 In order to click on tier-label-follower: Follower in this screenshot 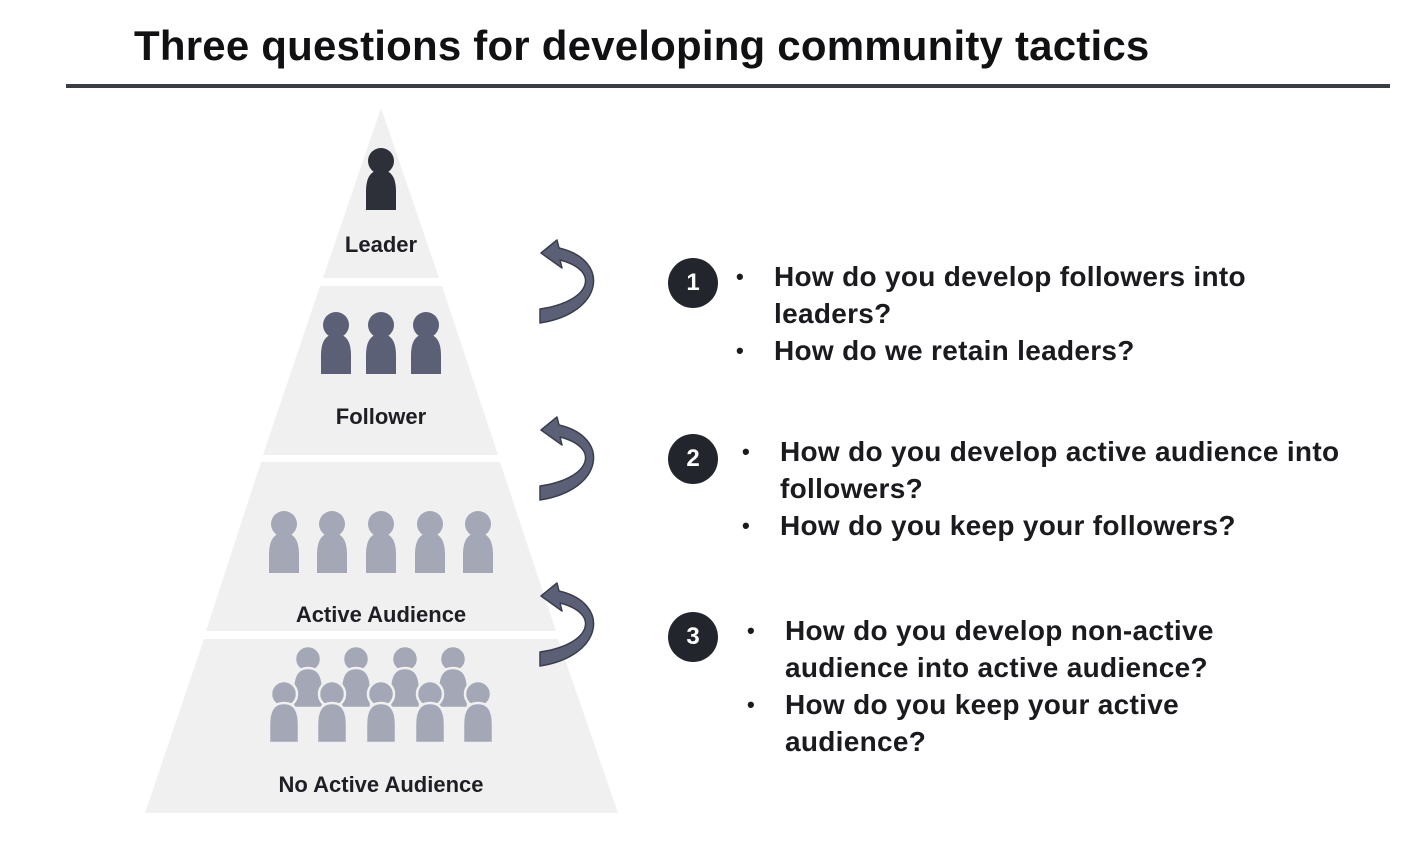, I will do `click(381, 416)`.